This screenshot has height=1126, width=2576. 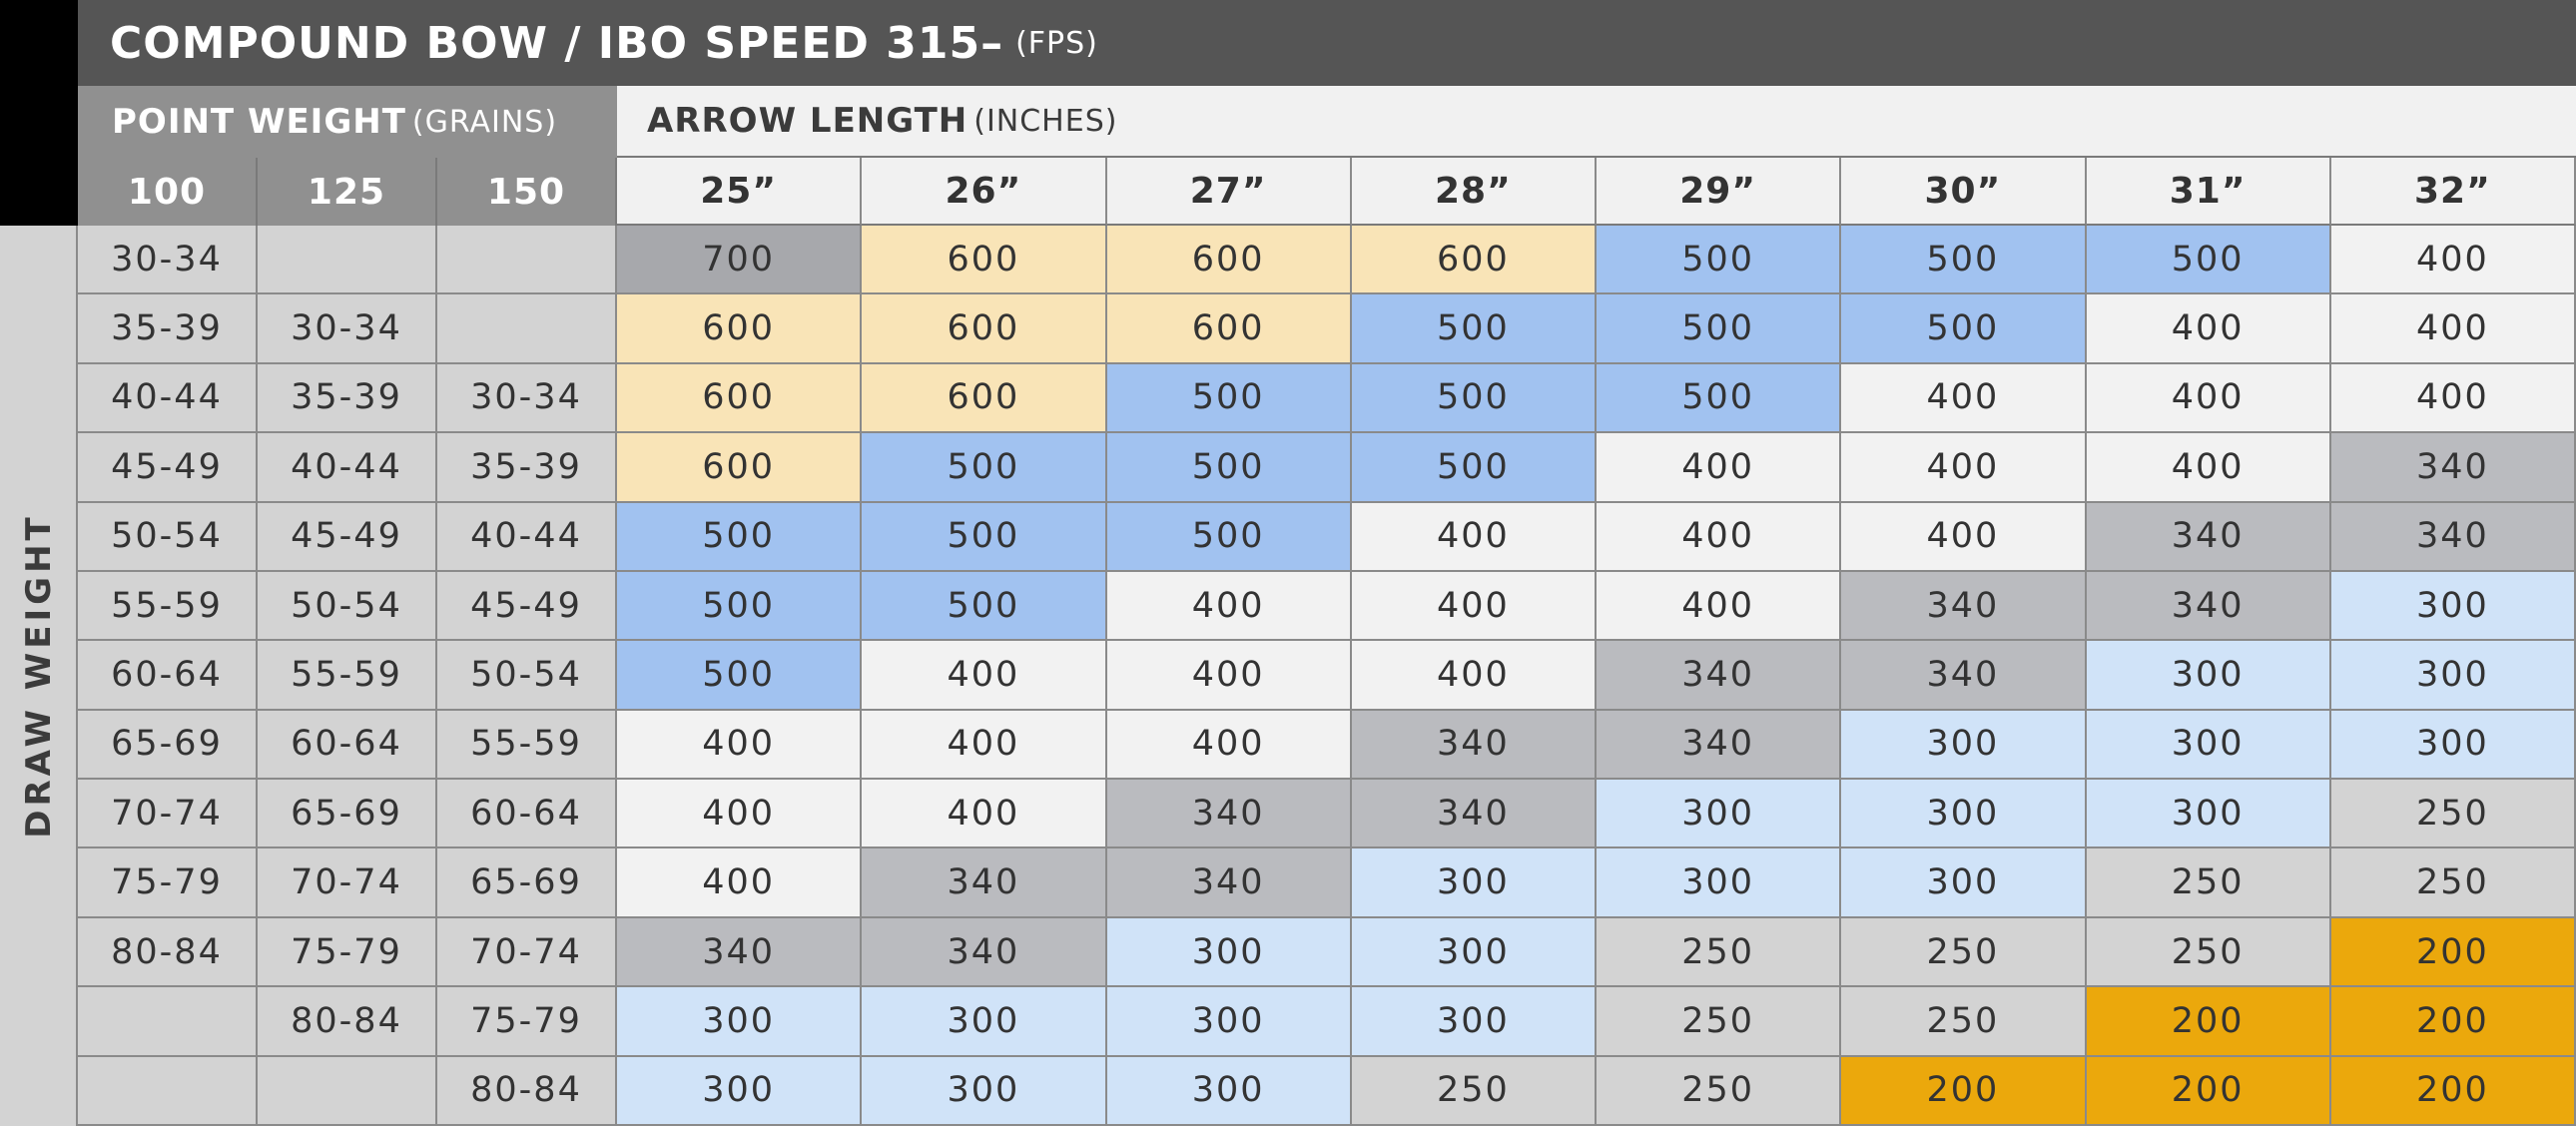 What do you see at coordinates (1229, 192) in the screenshot?
I see `arrow-length-column-header: 27”` at bounding box center [1229, 192].